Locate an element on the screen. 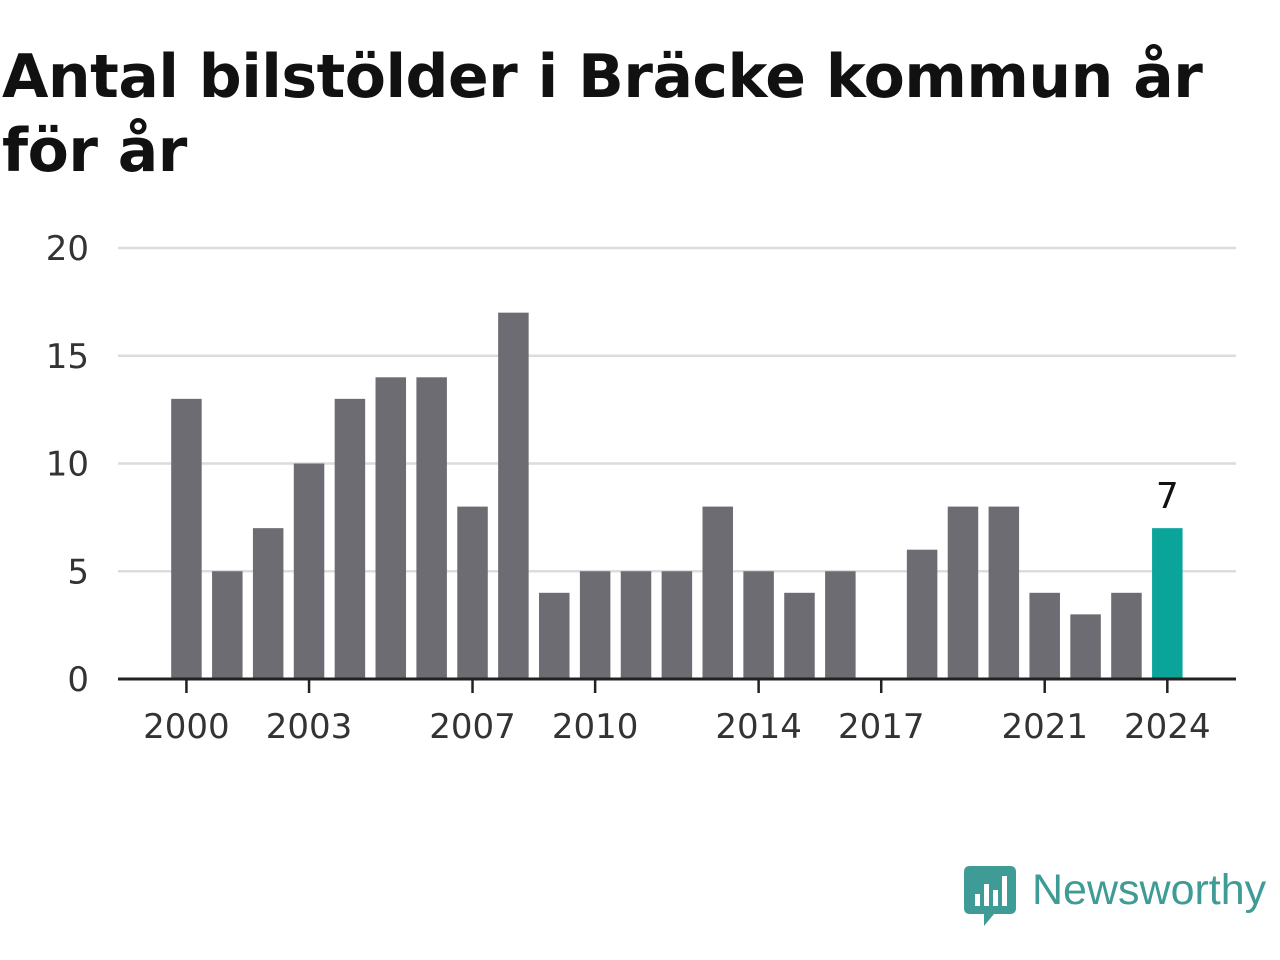 This screenshot has width=1280, height=960. newsworthy-logo: Newsworthy is located at coordinates (1115, 897).